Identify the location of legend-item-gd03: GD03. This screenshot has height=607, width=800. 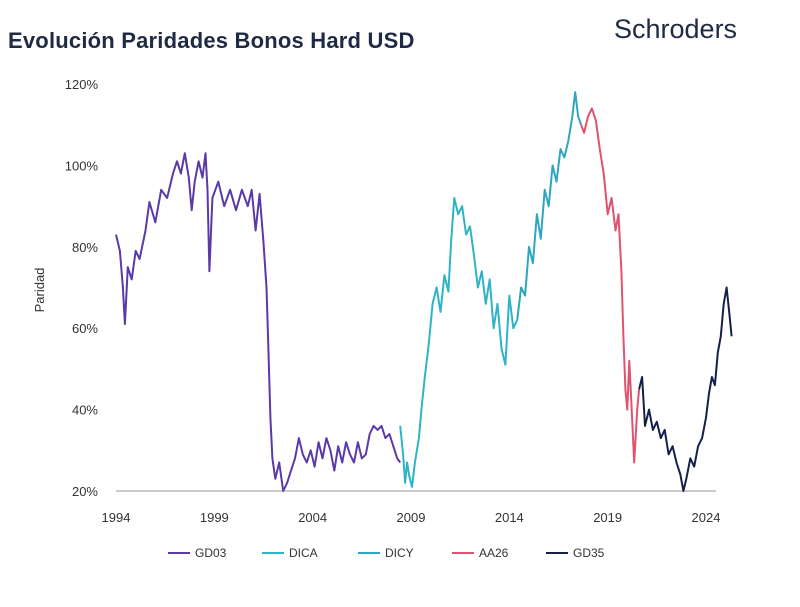
(197, 553).